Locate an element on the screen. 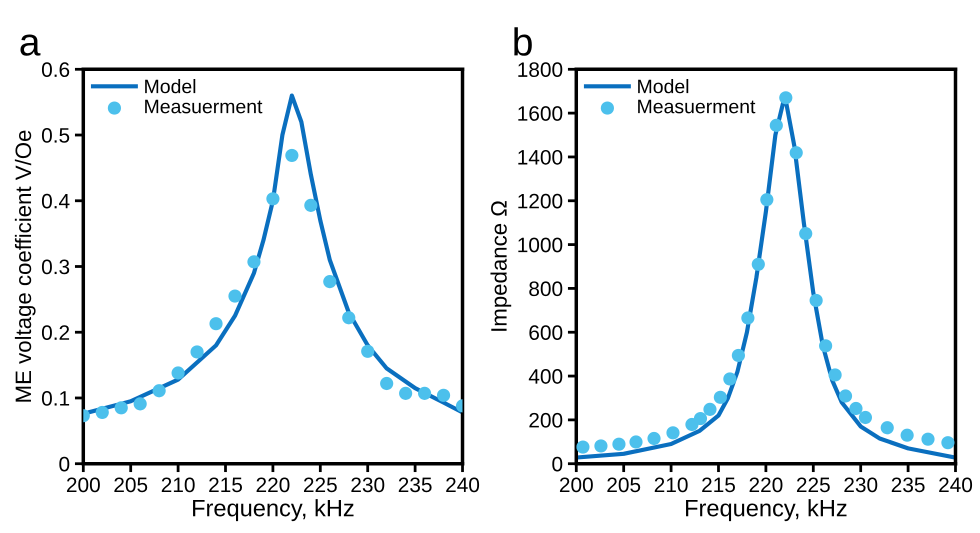 The height and width of the screenshot is (533, 980). y-tick-label: 0.5 is located at coordinates (56, 135).